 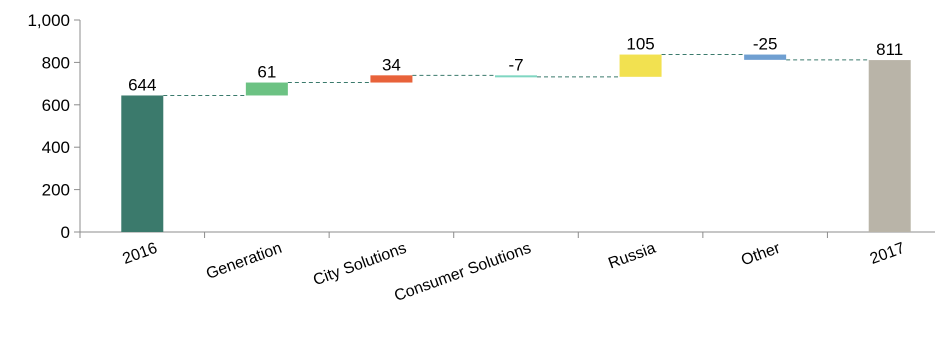 What do you see at coordinates (266, 72) in the screenshot?
I see `data-label: 61` at bounding box center [266, 72].